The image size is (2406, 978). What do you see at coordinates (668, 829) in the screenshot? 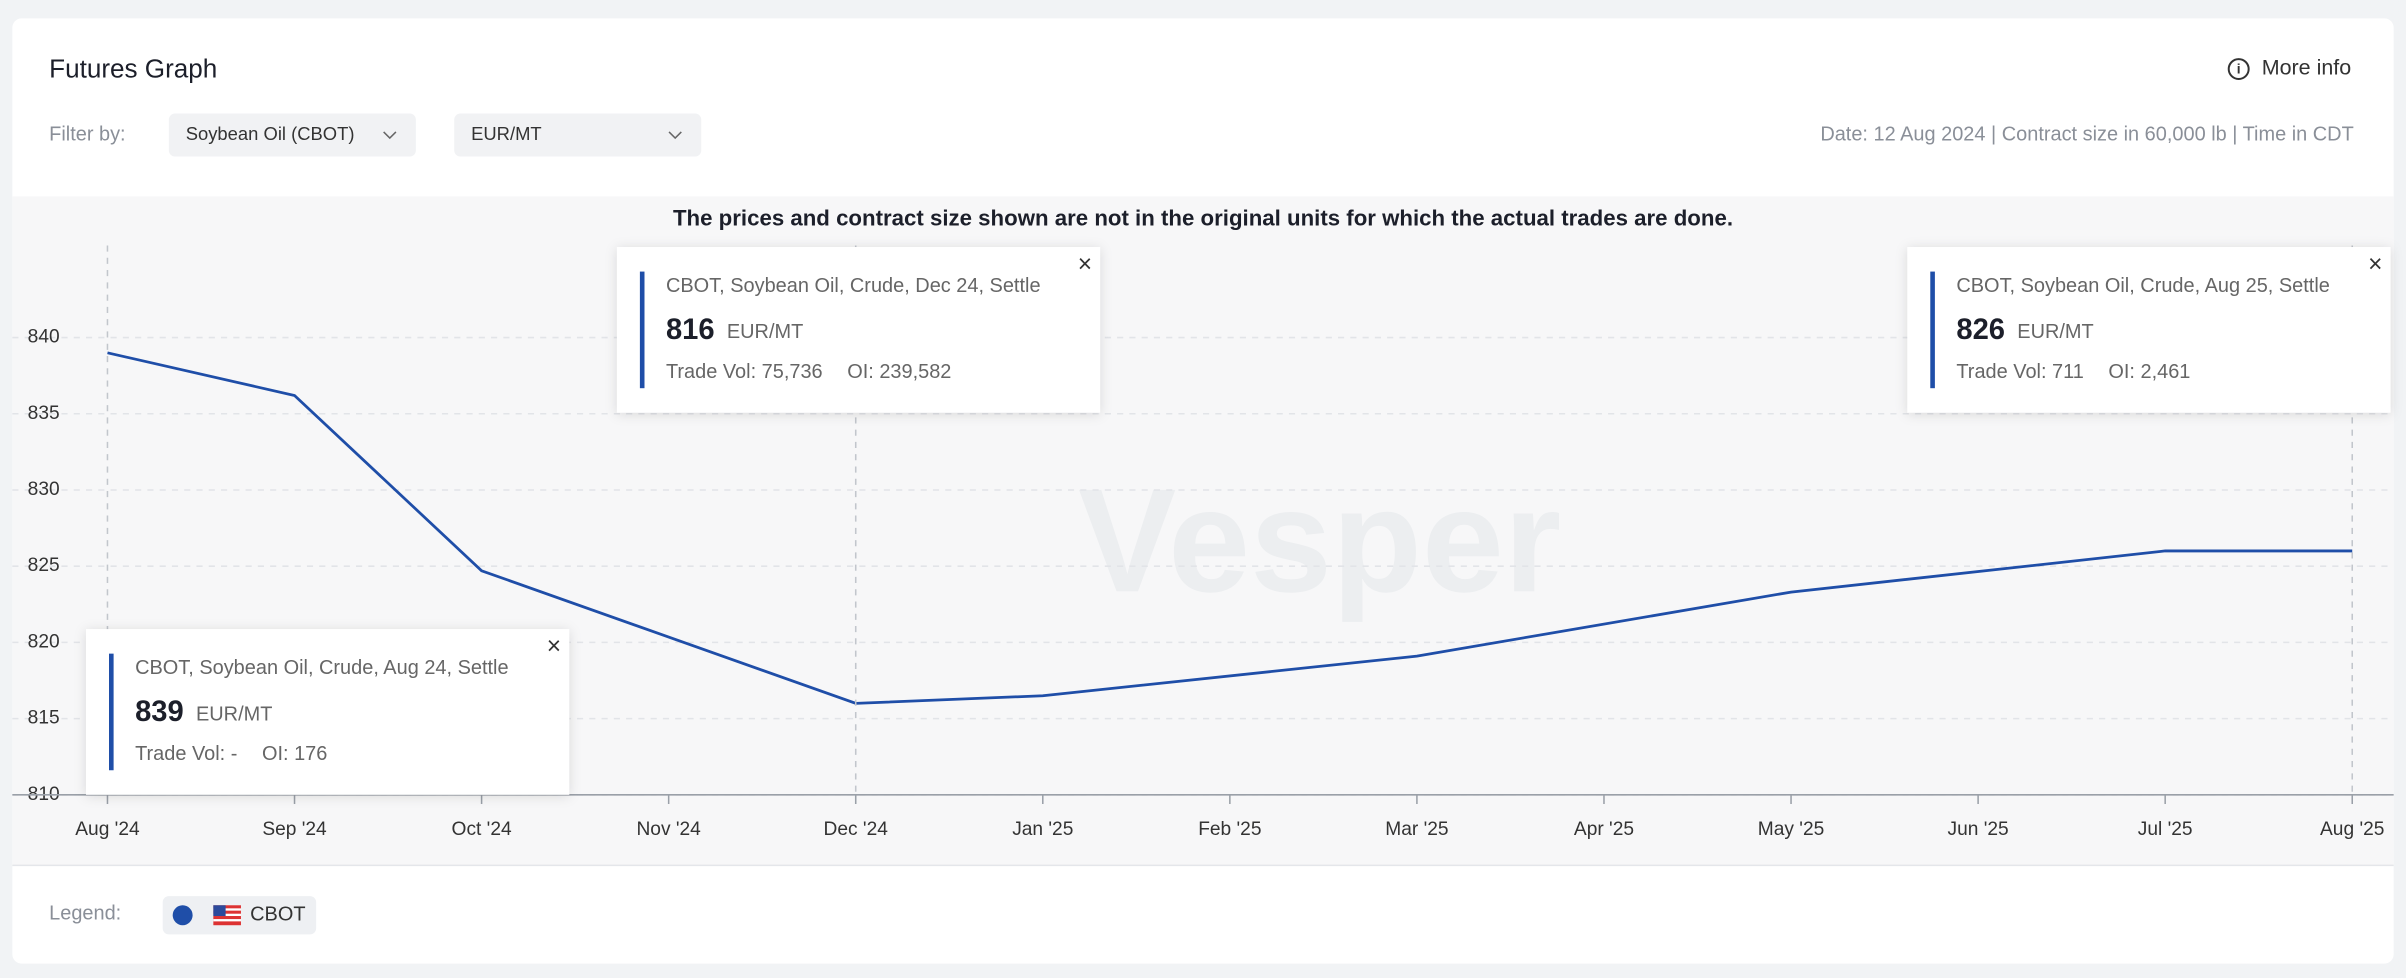
I see `x-tick-label: Nov '24` at bounding box center [668, 829].